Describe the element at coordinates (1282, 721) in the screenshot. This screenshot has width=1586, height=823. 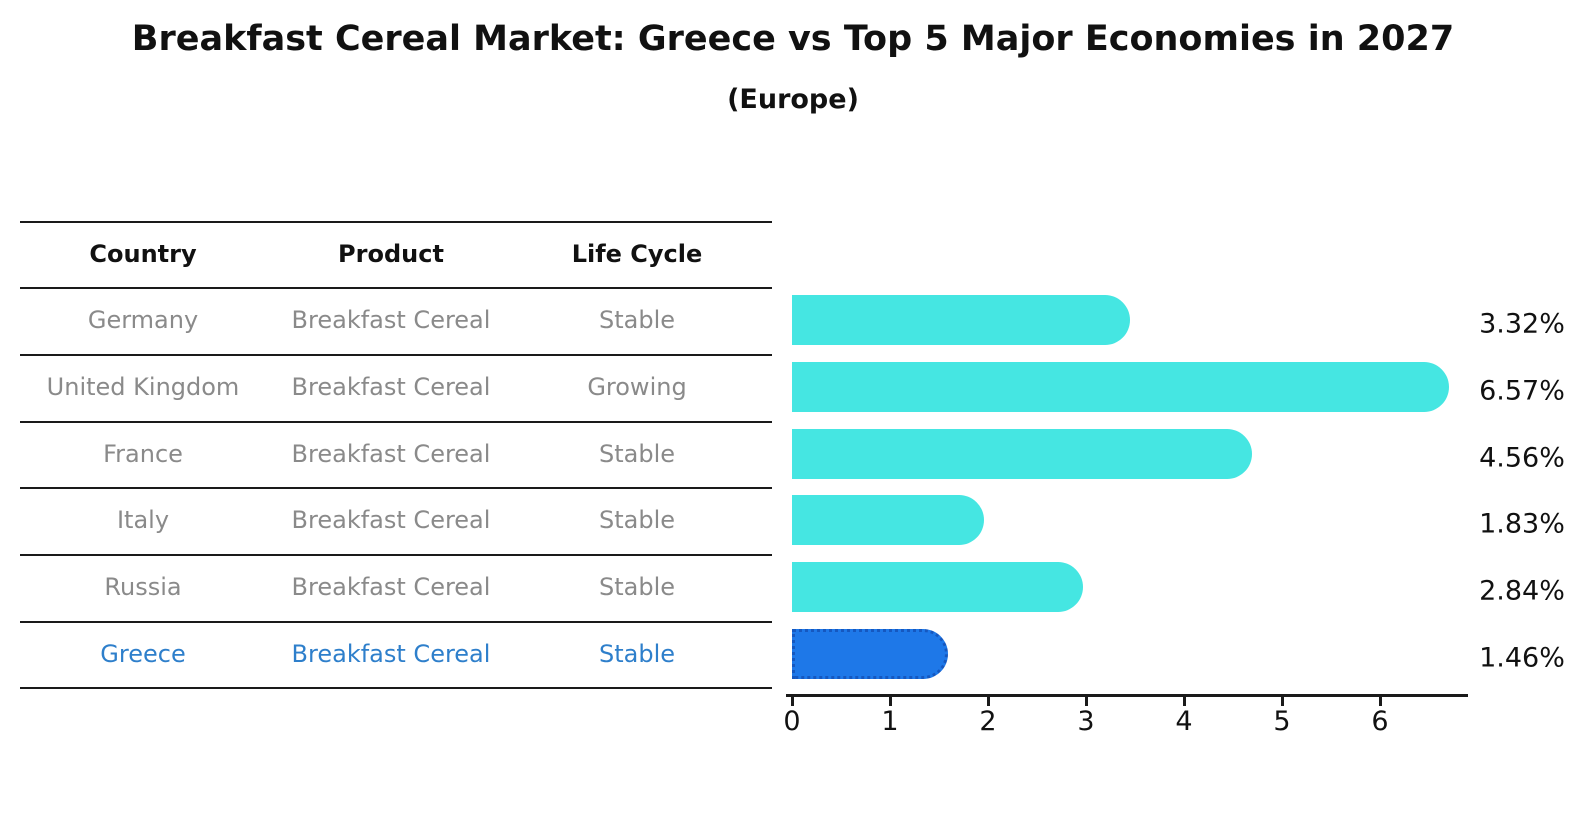
I see `x-axis-tick-label: 5` at that location.